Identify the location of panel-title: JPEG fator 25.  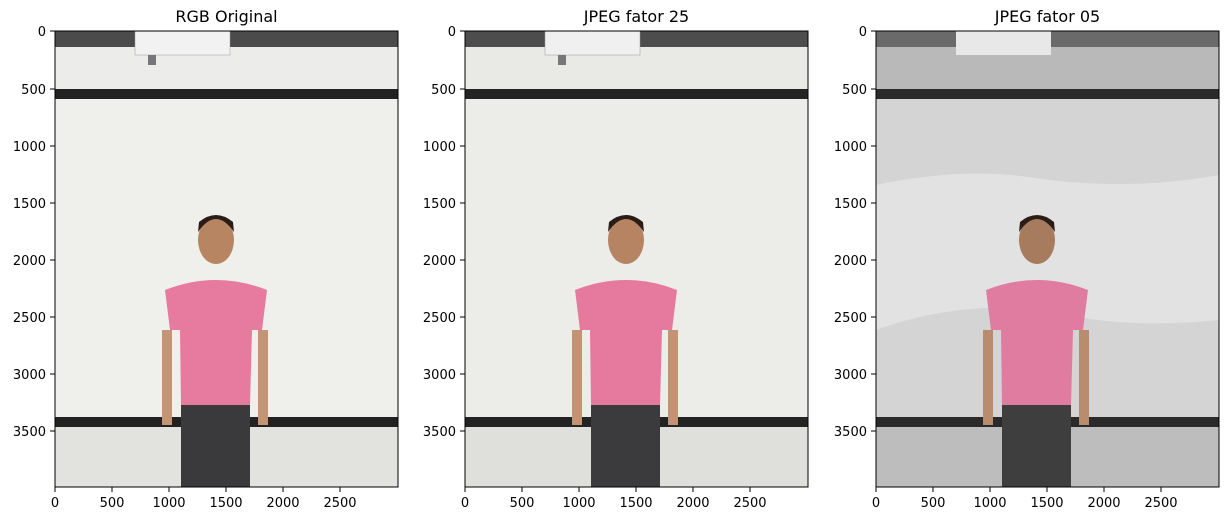
(636, 16).